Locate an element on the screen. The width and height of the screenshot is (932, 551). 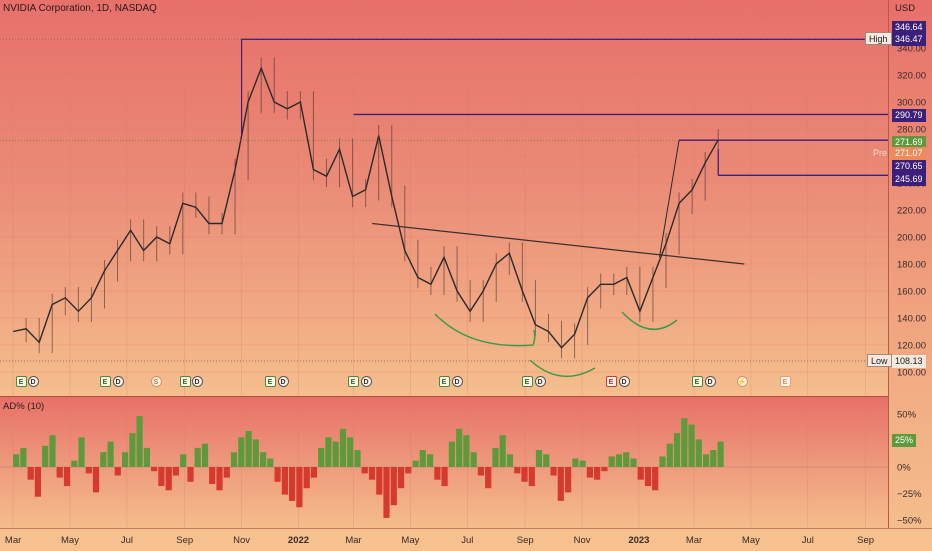
symbol-title: NVIDIA Corporation, 1D, NASDAQ is located at coordinates (80, 8).